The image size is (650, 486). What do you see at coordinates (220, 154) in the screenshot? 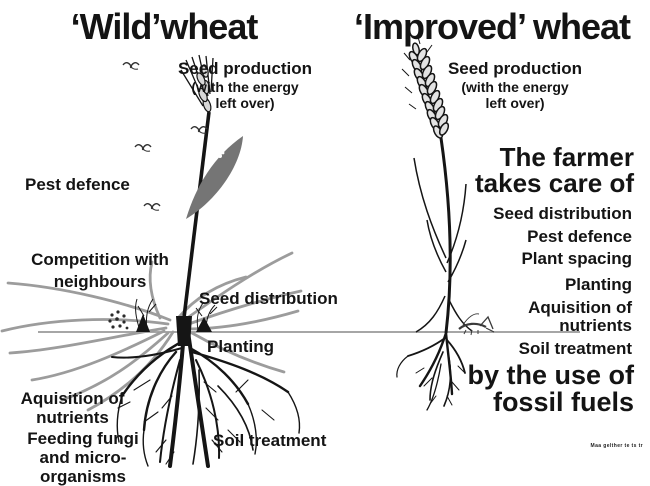
I see `leaf-bug-icon` at bounding box center [220, 154].